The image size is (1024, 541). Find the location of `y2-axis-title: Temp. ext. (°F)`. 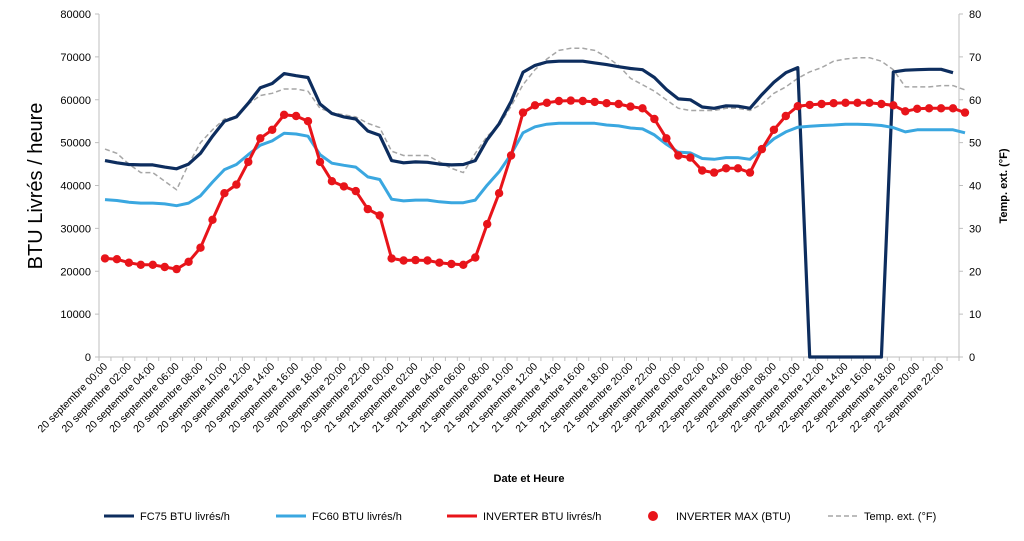

y2-axis-title: Temp. ext. (°F) is located at coordinates (1004, 185).